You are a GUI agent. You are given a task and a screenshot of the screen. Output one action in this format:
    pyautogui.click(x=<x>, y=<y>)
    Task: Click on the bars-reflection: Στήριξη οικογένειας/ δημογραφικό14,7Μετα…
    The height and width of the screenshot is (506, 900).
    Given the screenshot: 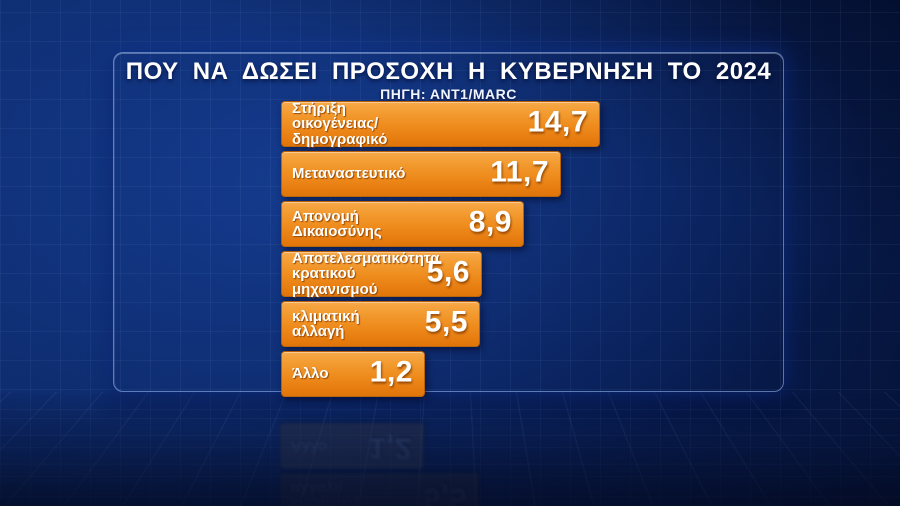 What is the action you would take?
    pyautogui.click(x=439, y=464)
    